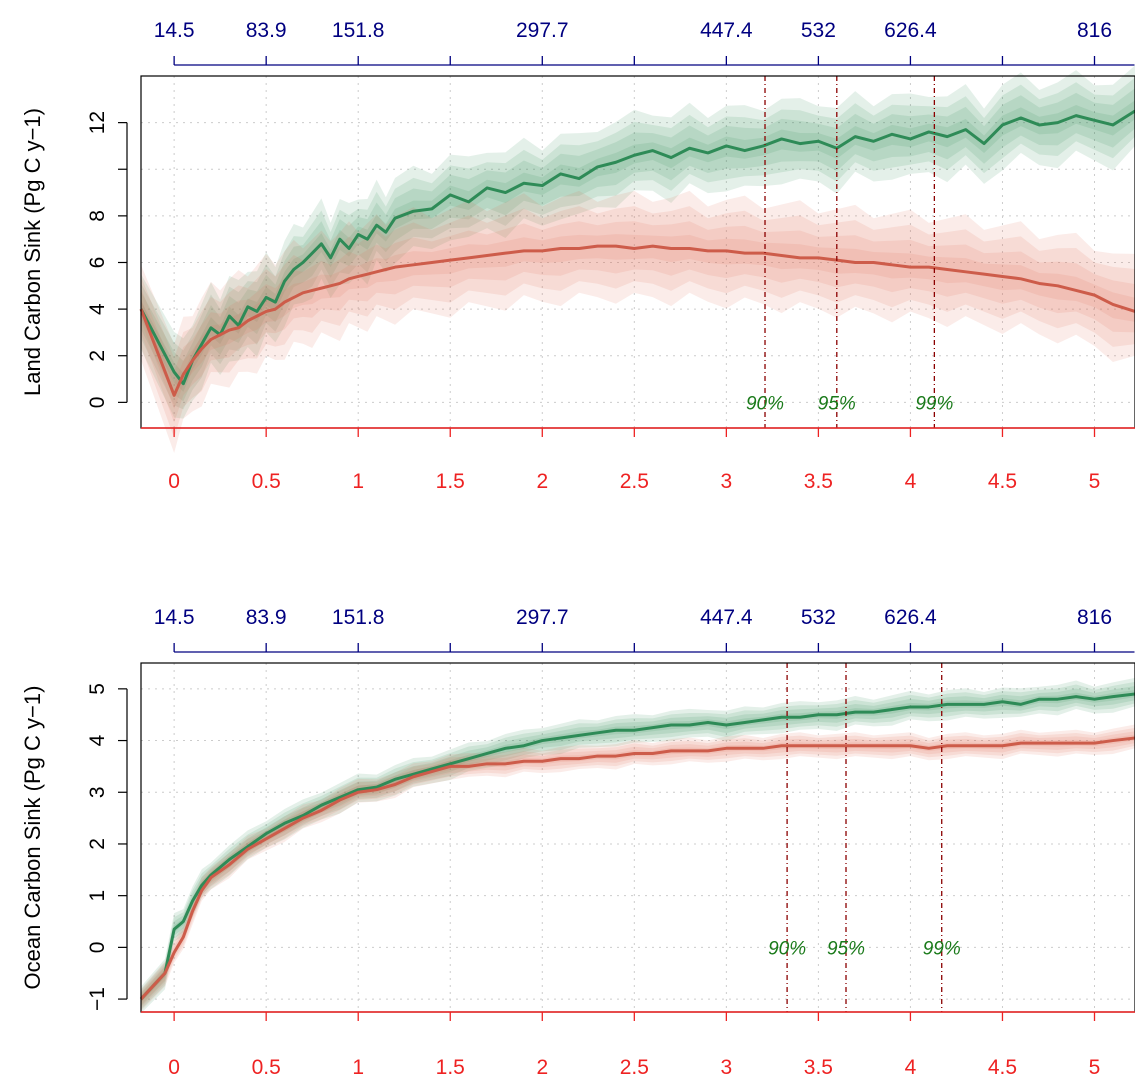  I want to click on left-tick-label: 8, so click(97, 216).